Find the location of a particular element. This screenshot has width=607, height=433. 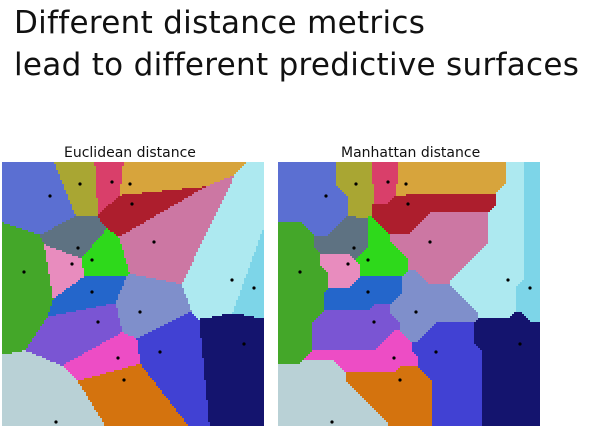

euclidean-panel-label: Euclidean distance is located at coordinates (130, 153).